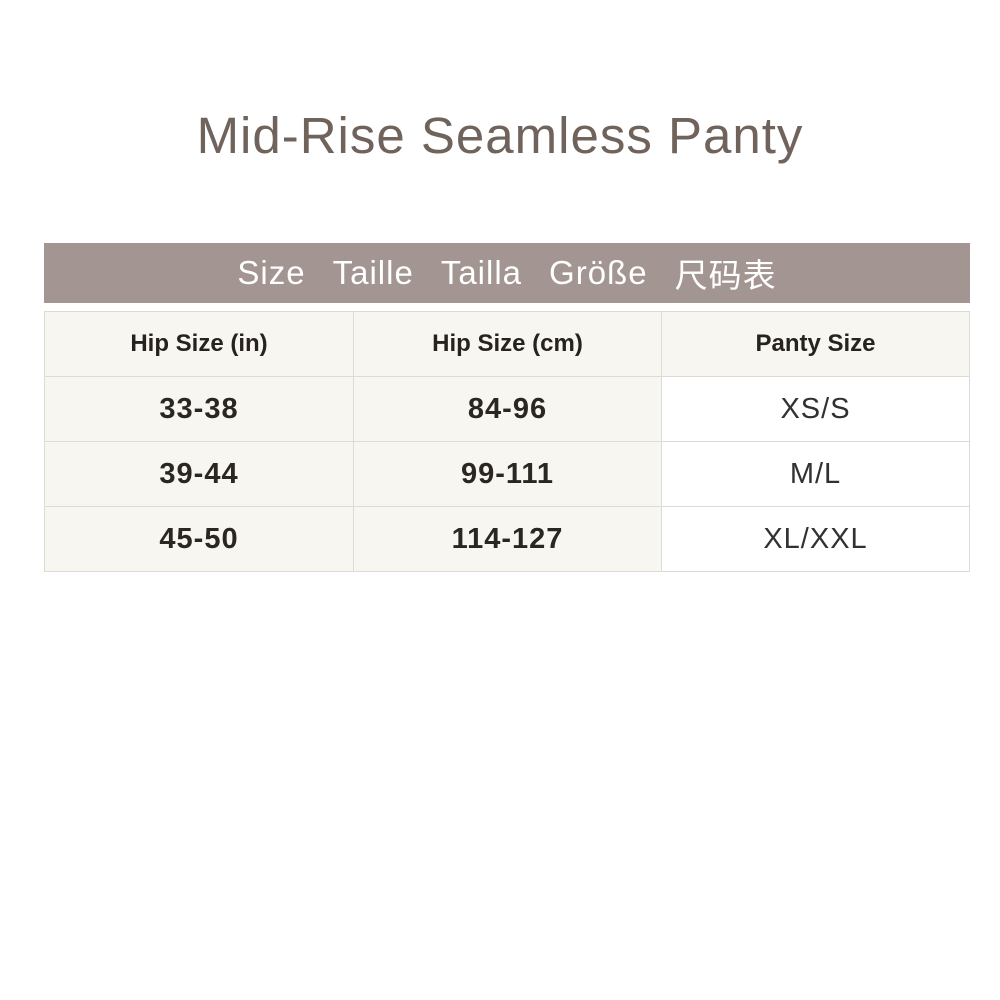 The image size is (1000, 1000). What do you see at coordinates (481, 272) in the screenshot?
I see `banner-label-tailla: Tailla` at bounding box center [481, 272].